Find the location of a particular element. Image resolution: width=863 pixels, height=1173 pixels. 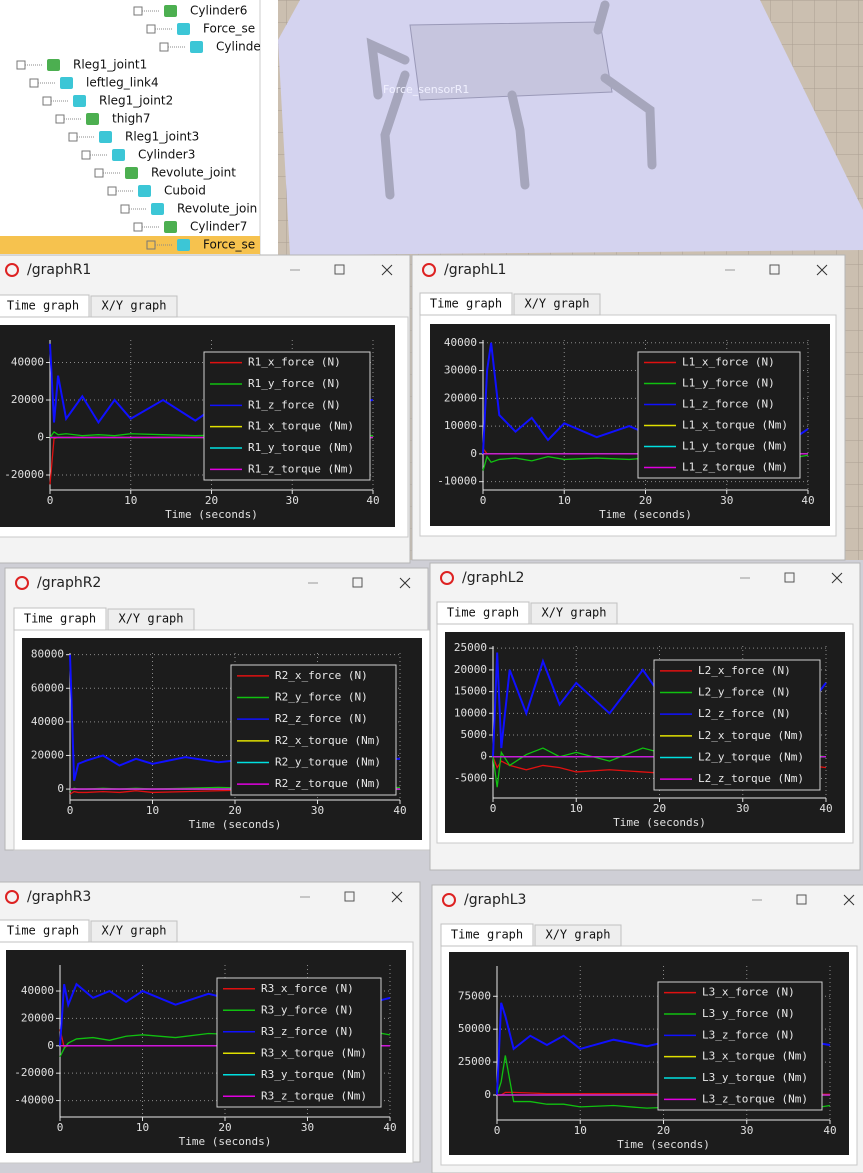

y-tick-label: -10000 is located at coordinates (457, 481).